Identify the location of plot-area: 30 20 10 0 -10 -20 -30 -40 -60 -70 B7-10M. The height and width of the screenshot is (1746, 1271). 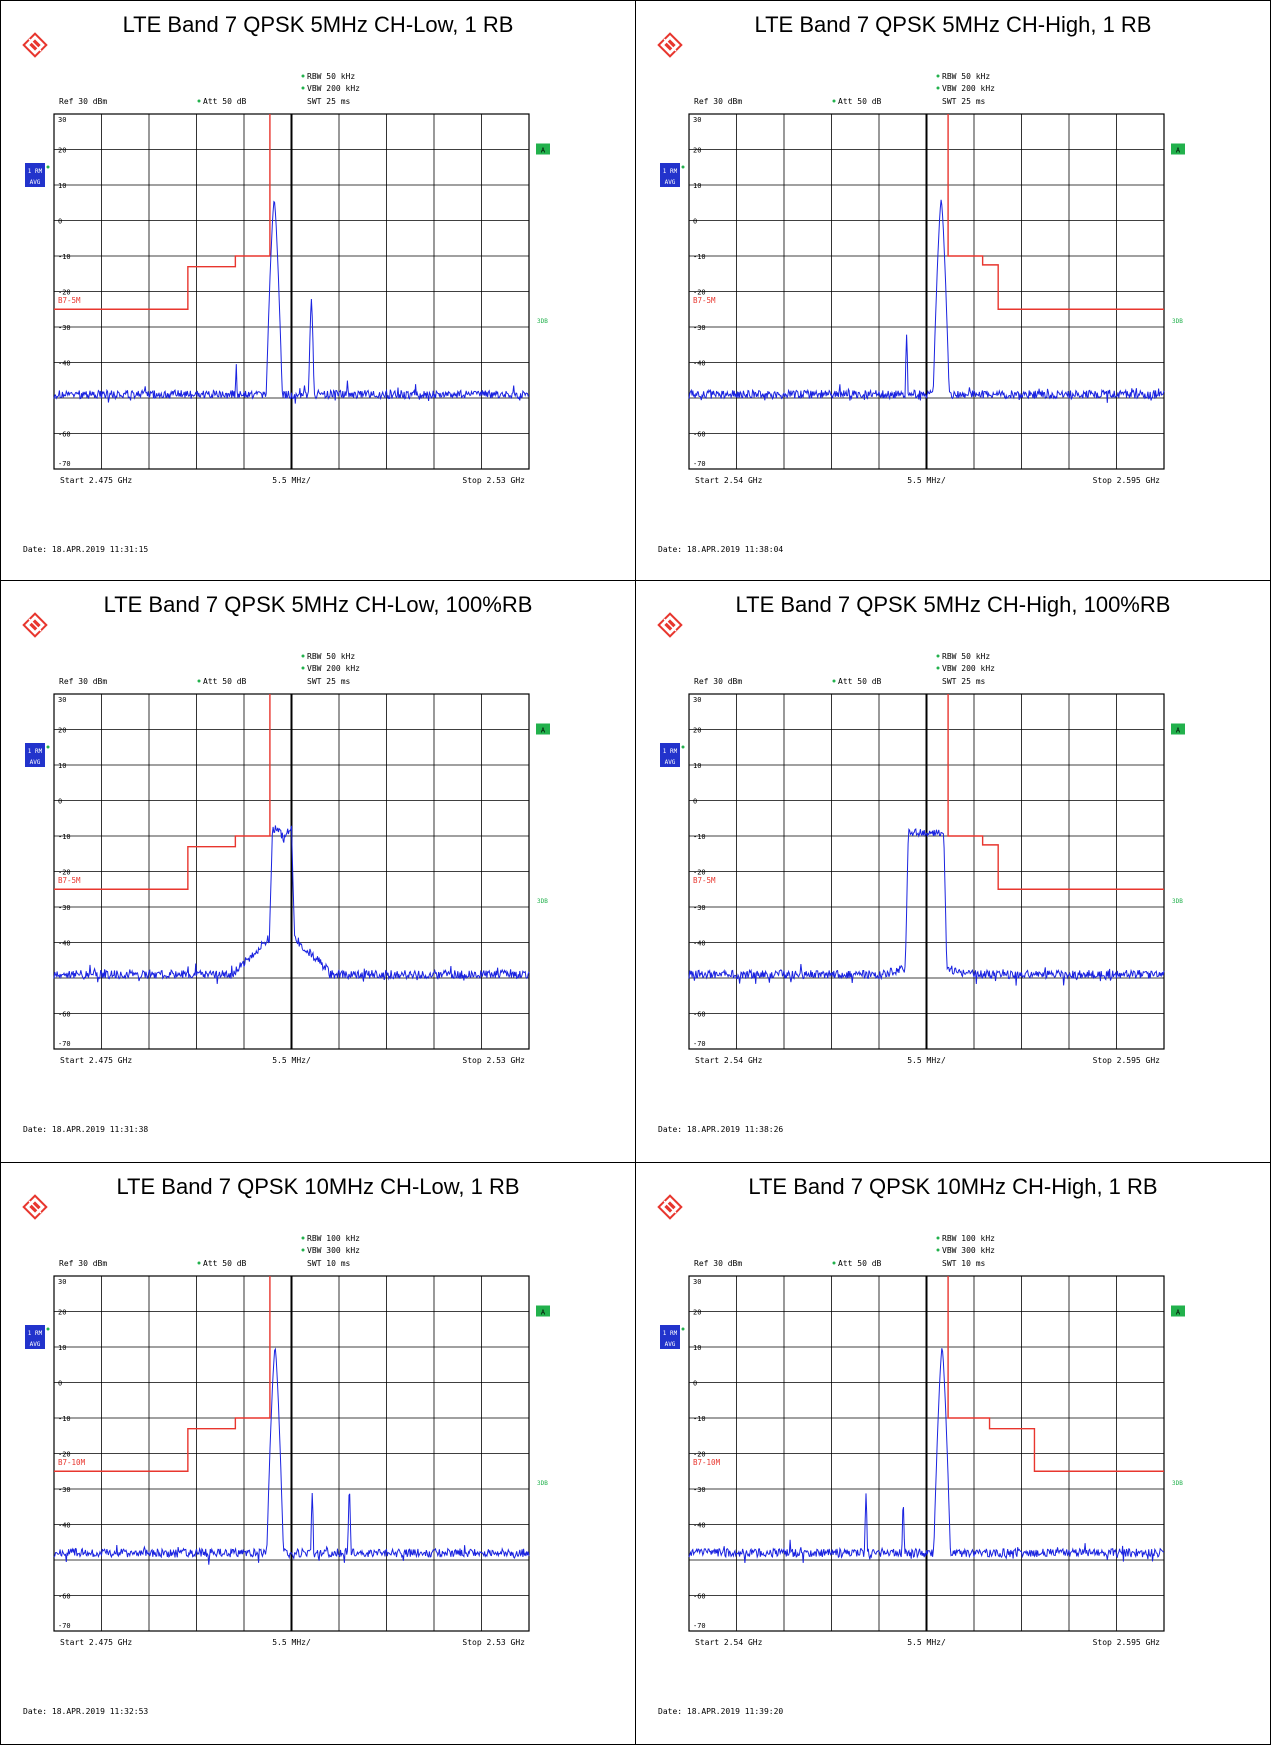
(926, 1453).